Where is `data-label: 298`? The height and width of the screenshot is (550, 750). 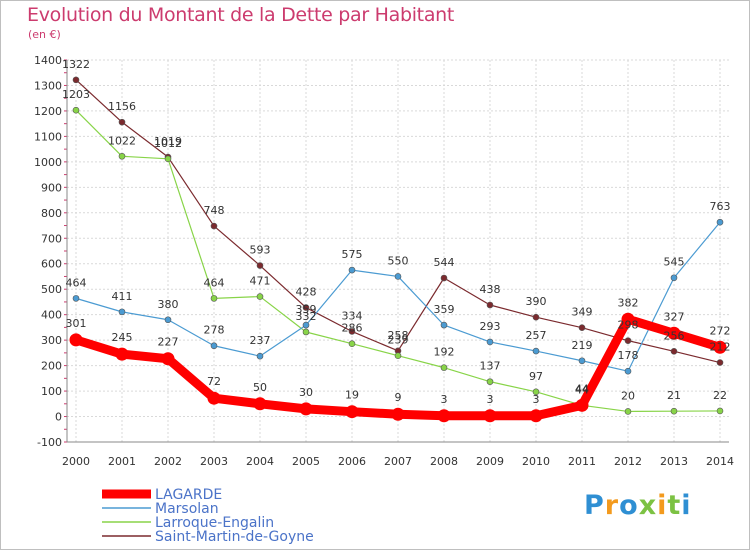
data-label: 298 is located at coordinates (628, 325).